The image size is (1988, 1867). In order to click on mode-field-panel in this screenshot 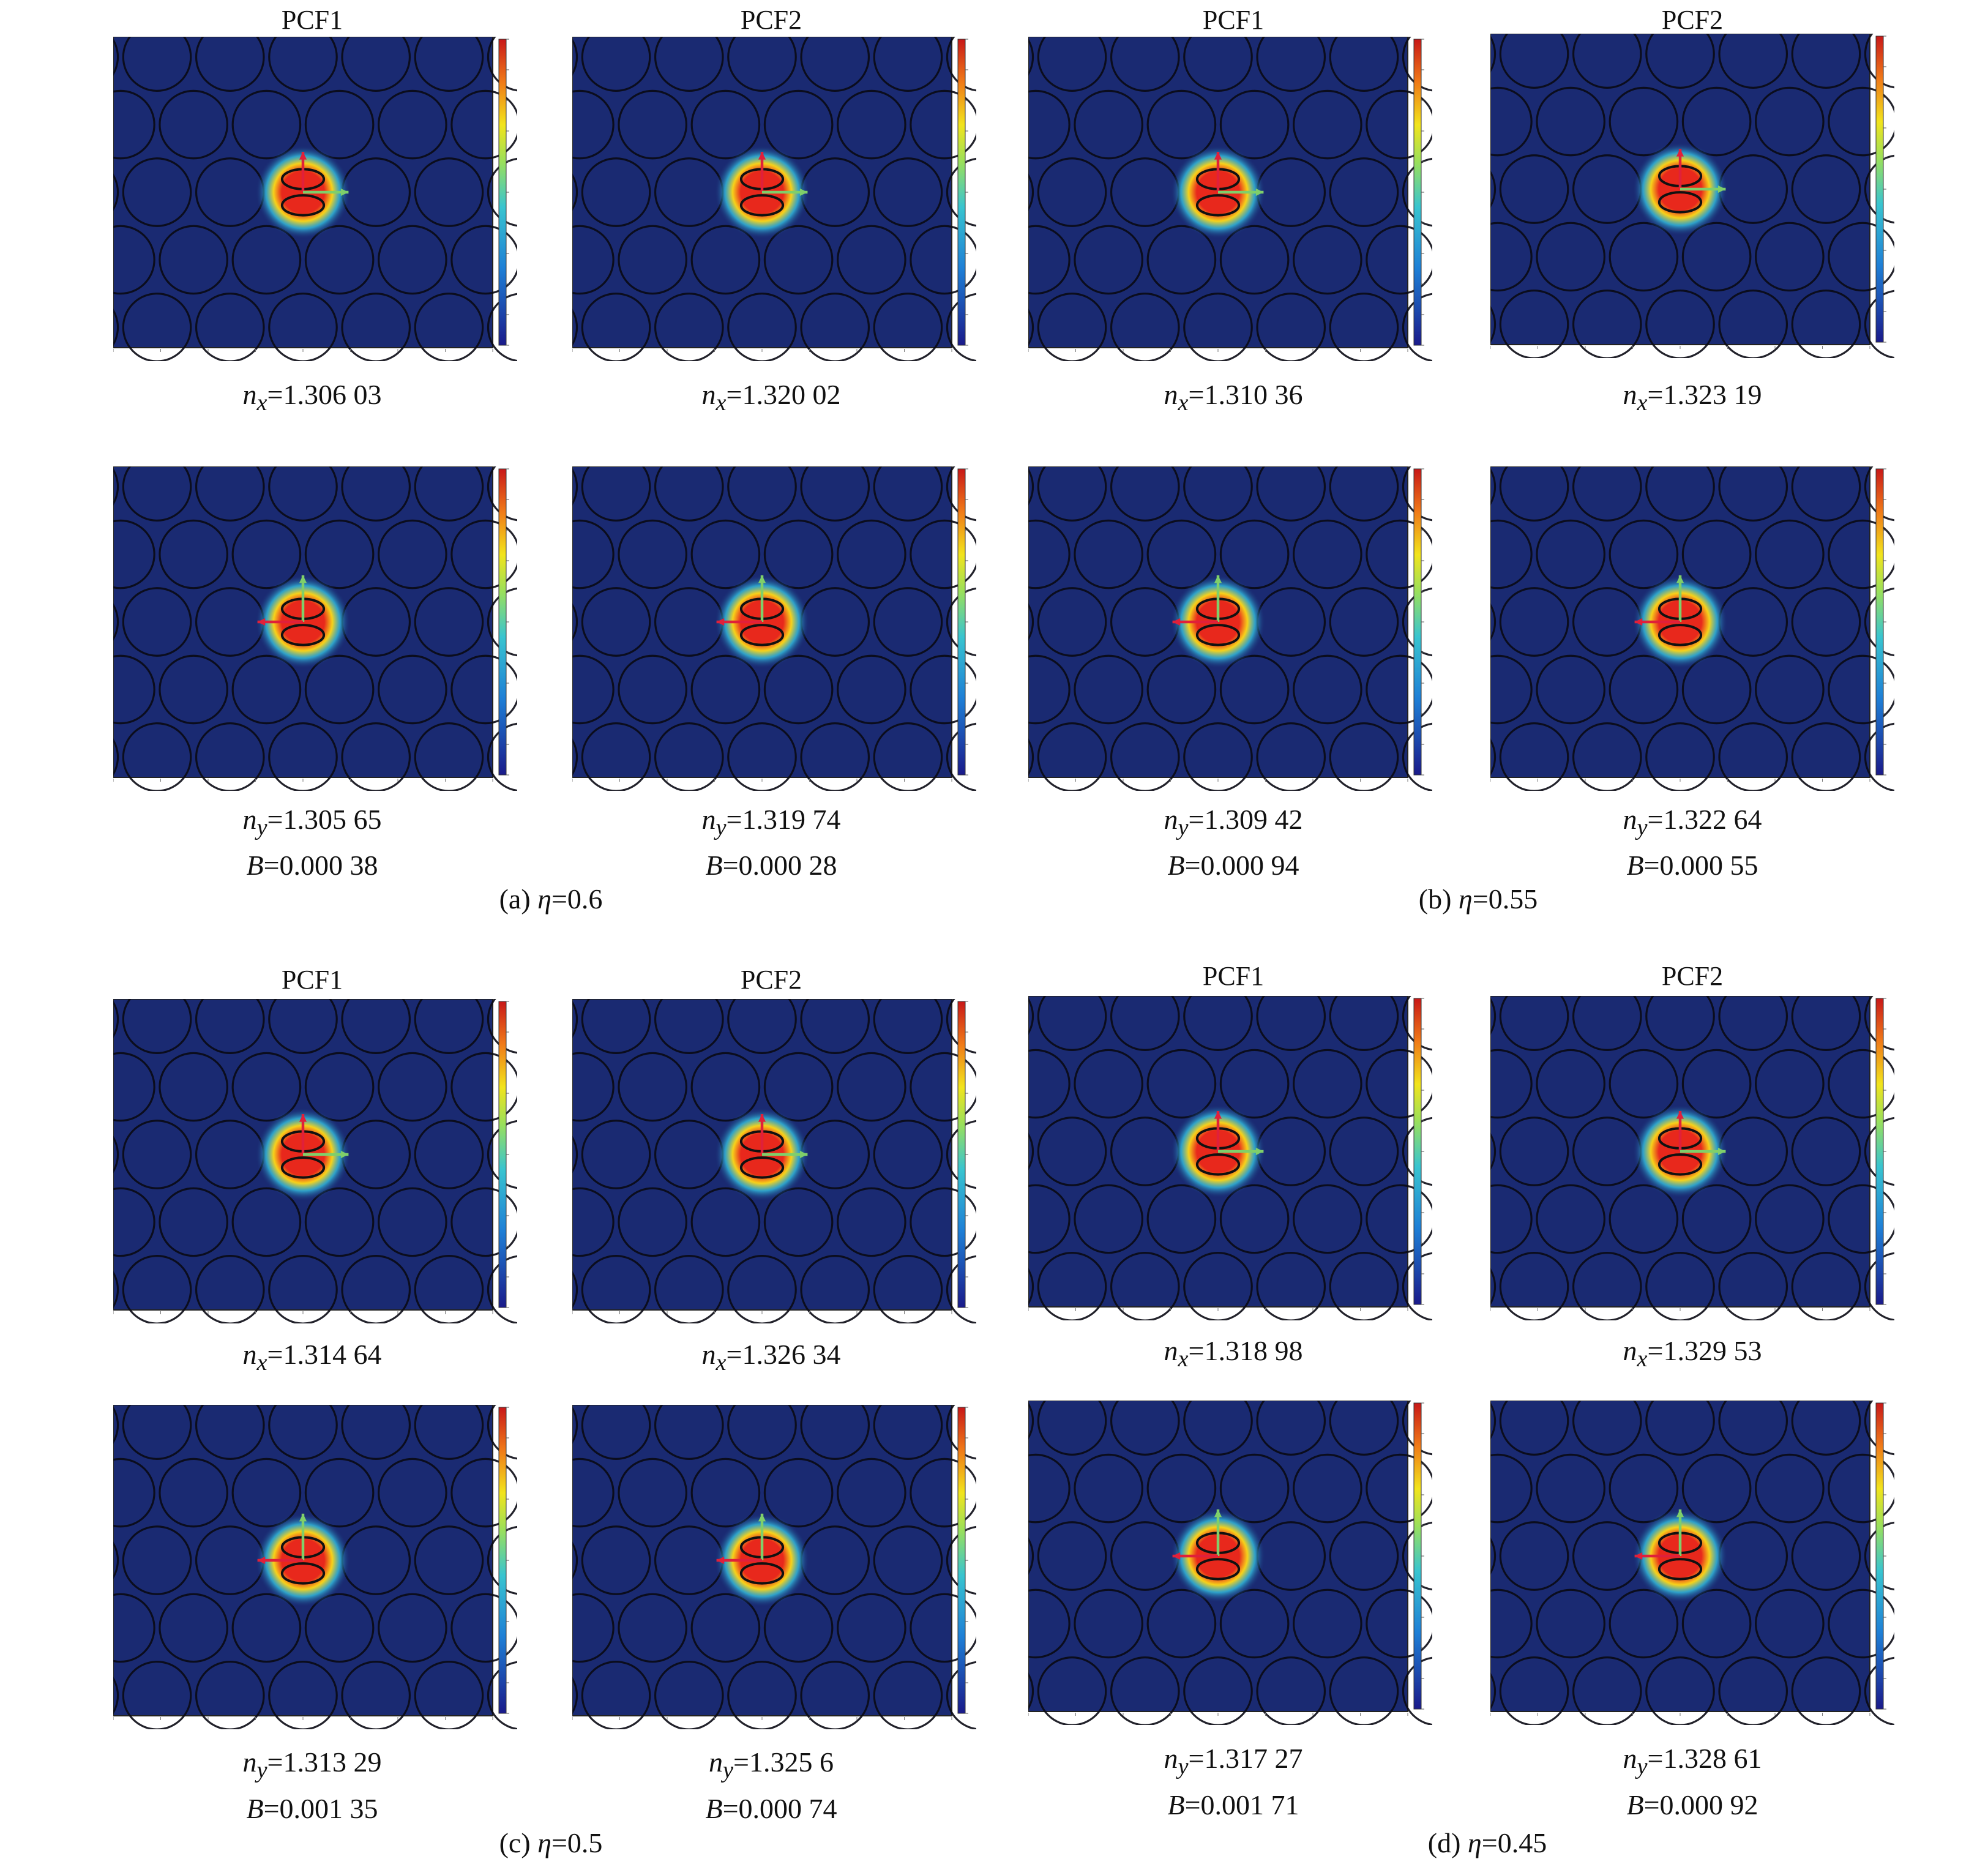, I will do `click(1692, 1158)`.